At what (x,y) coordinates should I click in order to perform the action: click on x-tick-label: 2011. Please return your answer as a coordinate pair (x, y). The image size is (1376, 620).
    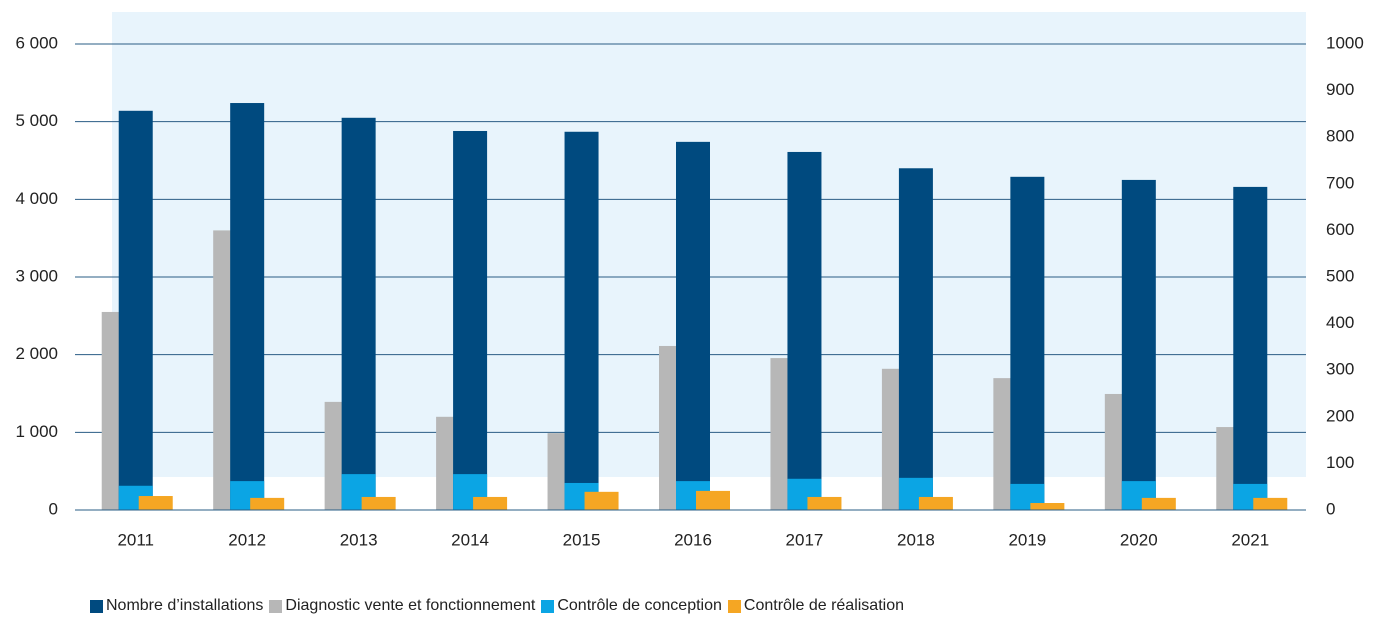
    Looking at the image, I should click on (135, 539).